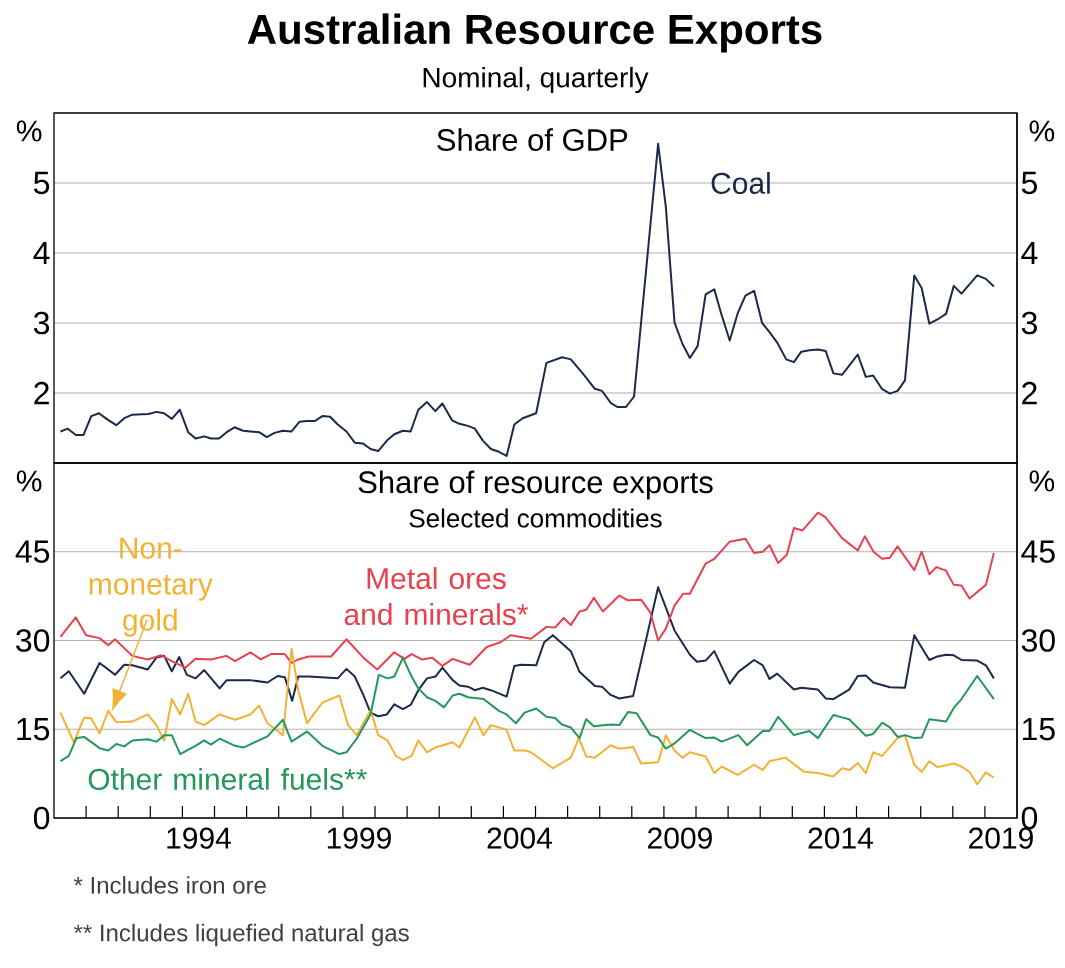  I want to click on y-tick-label: 45, so click(32, 551).